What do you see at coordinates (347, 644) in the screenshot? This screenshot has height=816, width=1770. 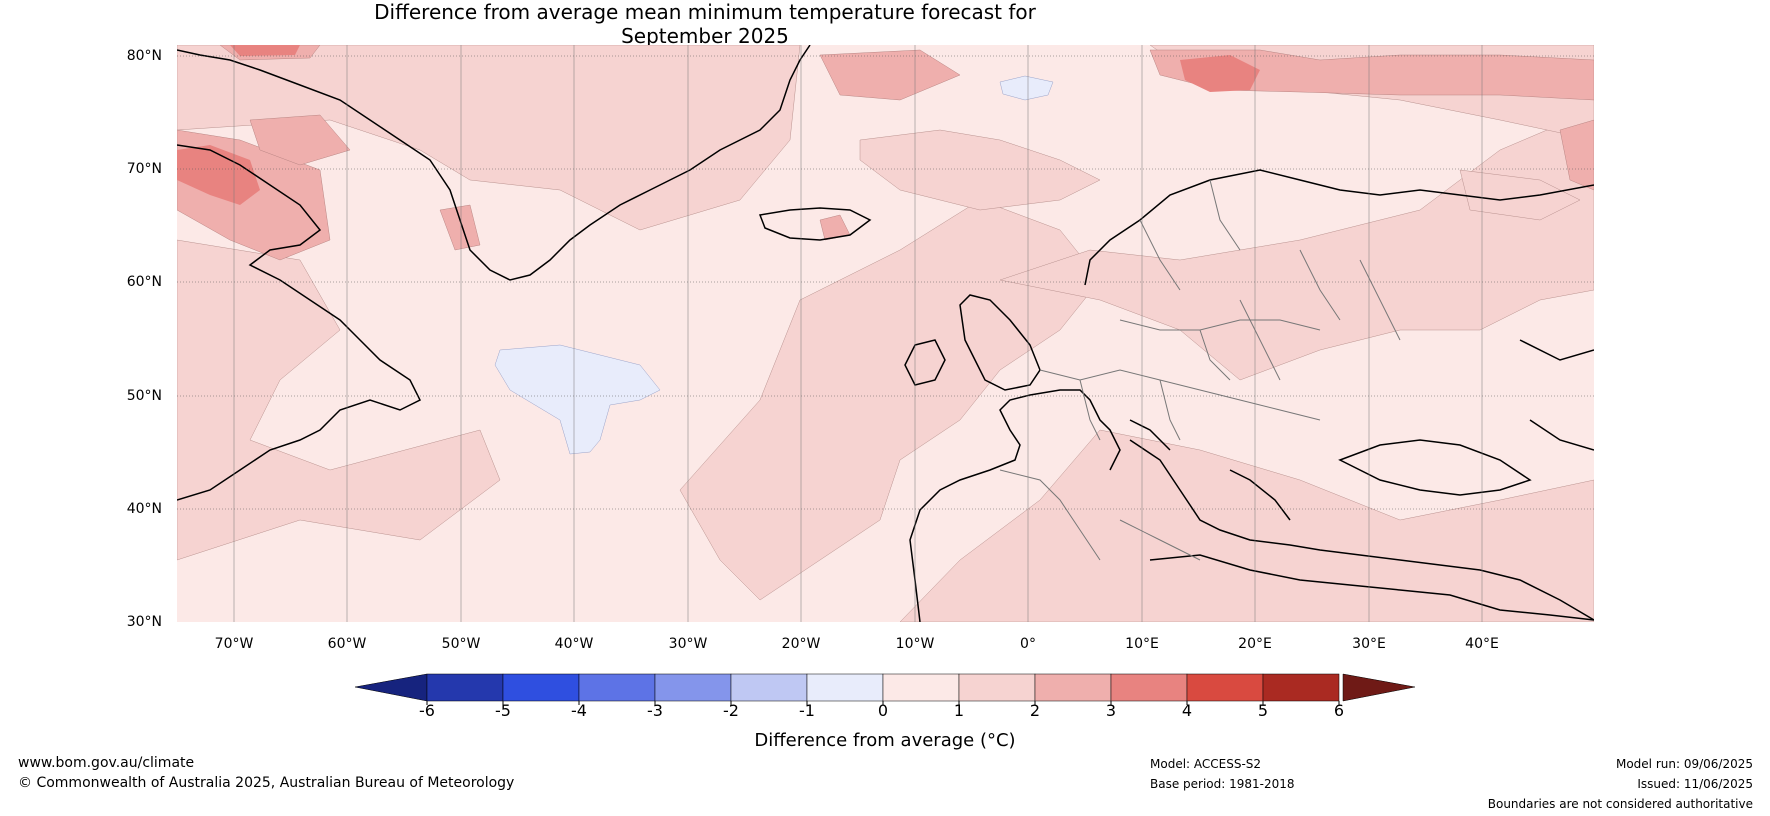 I see `lon-label-60w: 60°W` at bounding box center [347, 644].